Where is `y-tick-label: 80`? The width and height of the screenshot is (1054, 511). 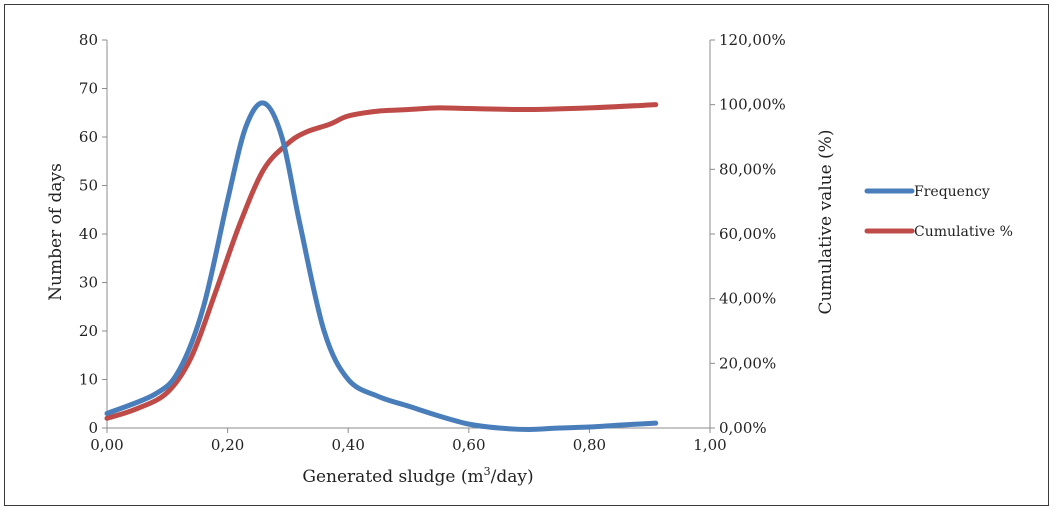
y-tick-label: 80 is located at coordinates (88, 40).